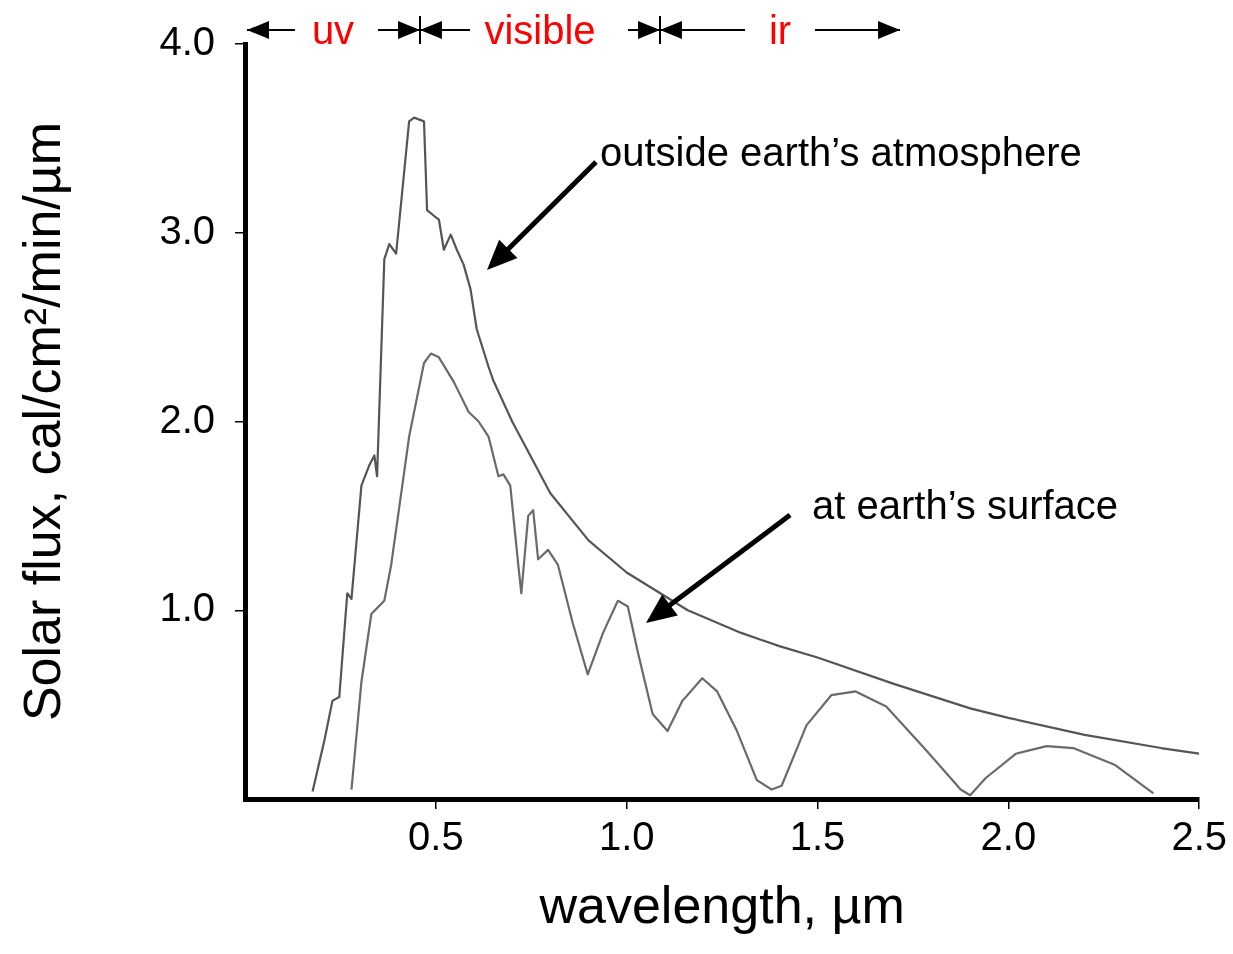 This screenshot has width=1233, height=954. Describe the element at coordinates (841, 152) in the screenshot. I see `annotation: outside earth’s atmosphere` at that location.